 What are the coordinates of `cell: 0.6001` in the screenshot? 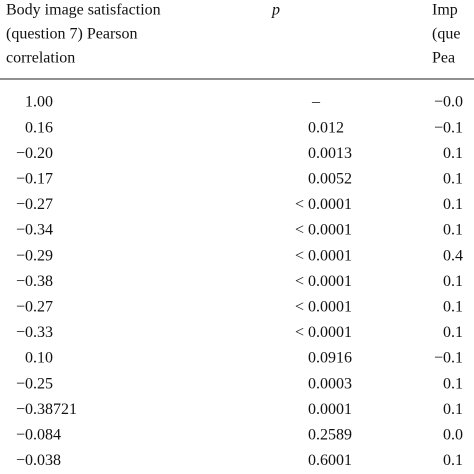 It's located at (330, 460).